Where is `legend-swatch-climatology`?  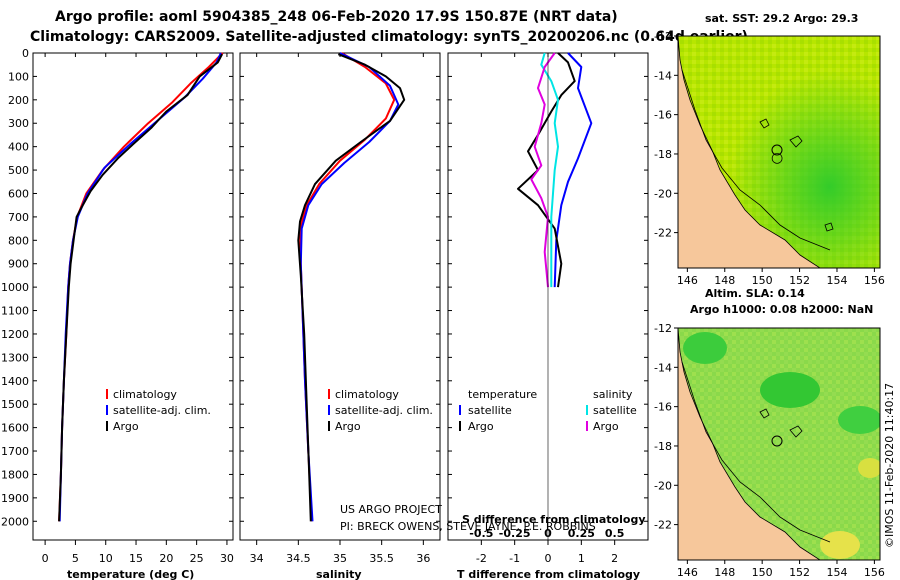 legend-swatch-climatology is located at coordinates (329, 394).